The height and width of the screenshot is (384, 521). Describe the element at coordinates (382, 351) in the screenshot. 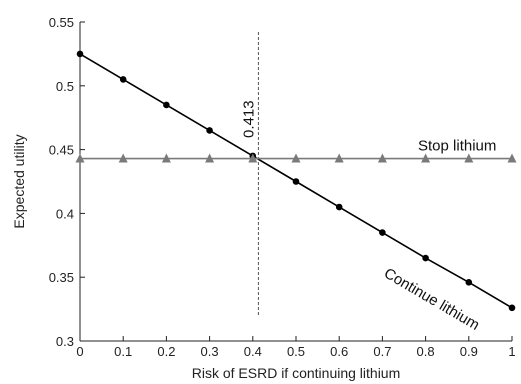

I see `x-tick-label: 0.7` at that location.